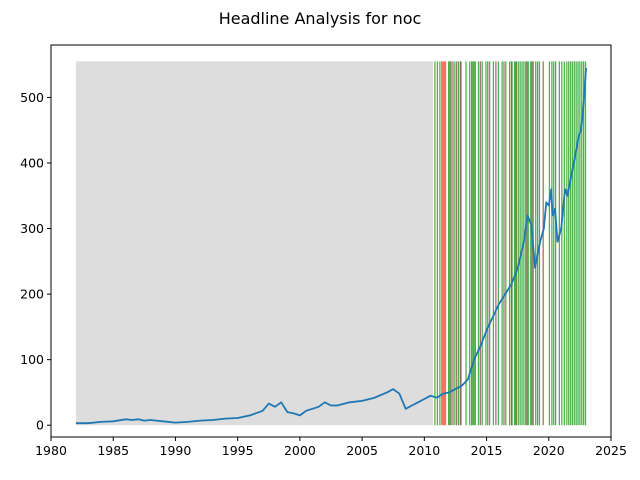 The image size is (640, 480). I want to click on x-tick-label: 1985, so click(113, 450).